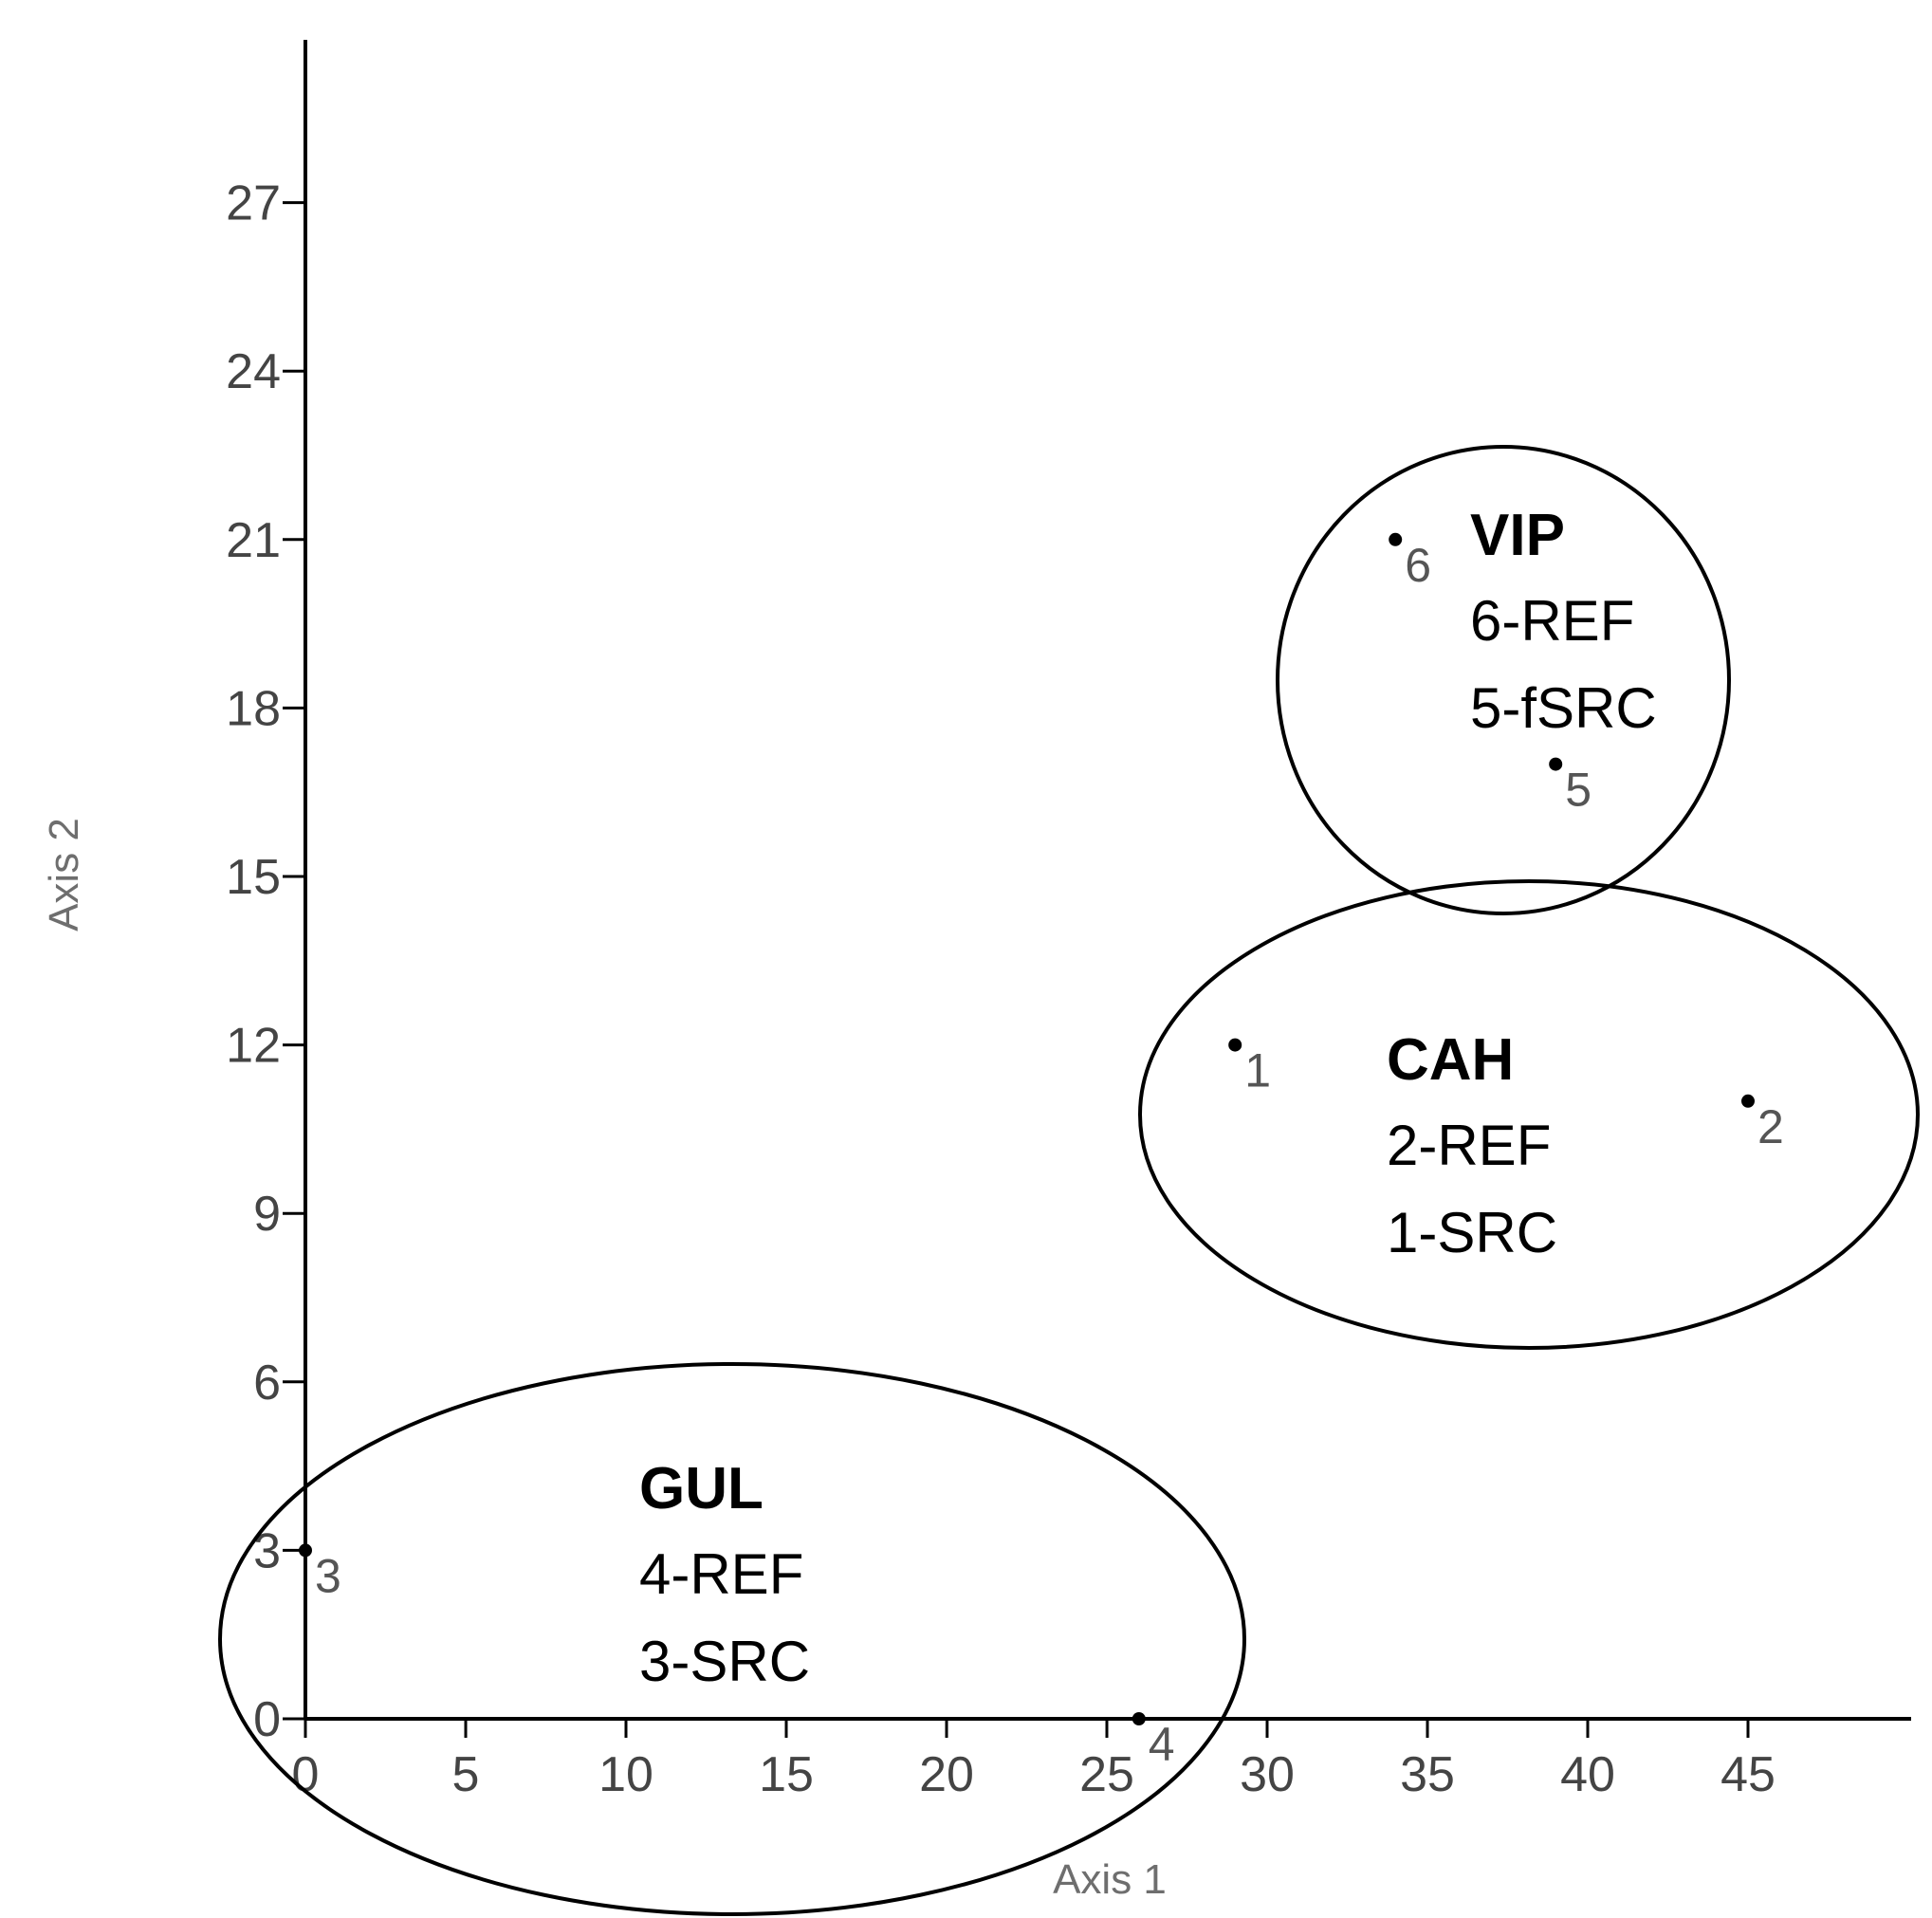 Image resolution: width=1932 pixels, height=1918 pixels. Describe the element at coordinates (1106, 1774) in the screenshot. I see `x-tick-label: 25` at that location.